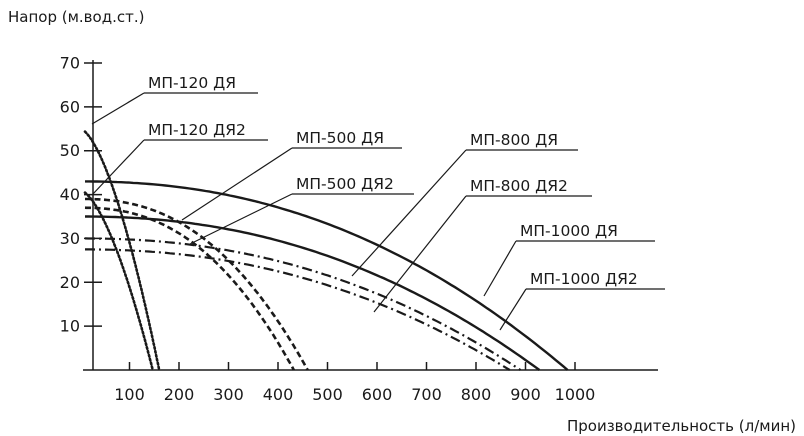  I want to click on y-tick-label: 60, so click(70, 106).